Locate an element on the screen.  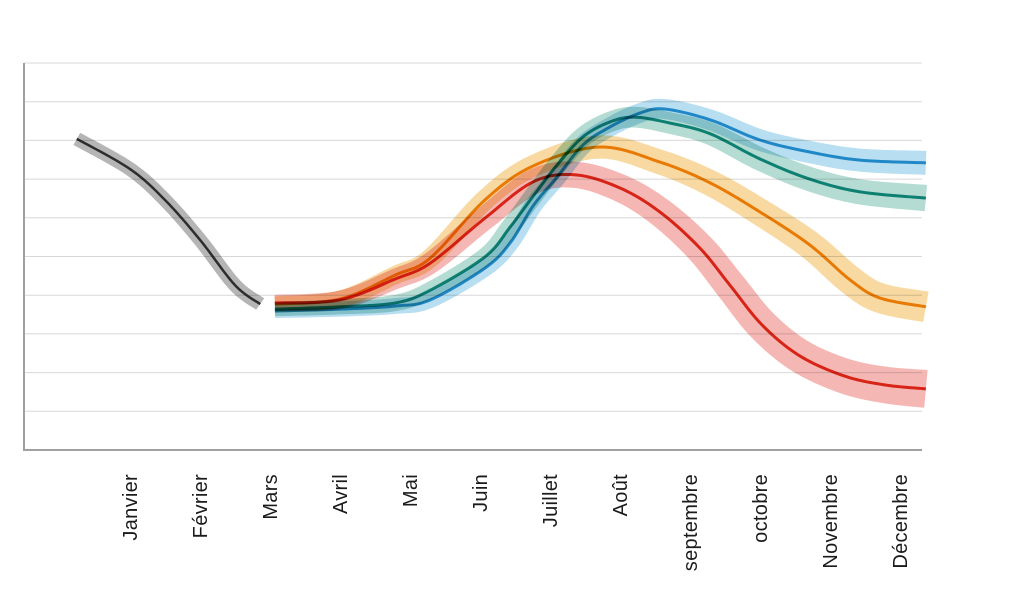
x-tick-label-septembre: septembre is located at coordinates (691, 522).